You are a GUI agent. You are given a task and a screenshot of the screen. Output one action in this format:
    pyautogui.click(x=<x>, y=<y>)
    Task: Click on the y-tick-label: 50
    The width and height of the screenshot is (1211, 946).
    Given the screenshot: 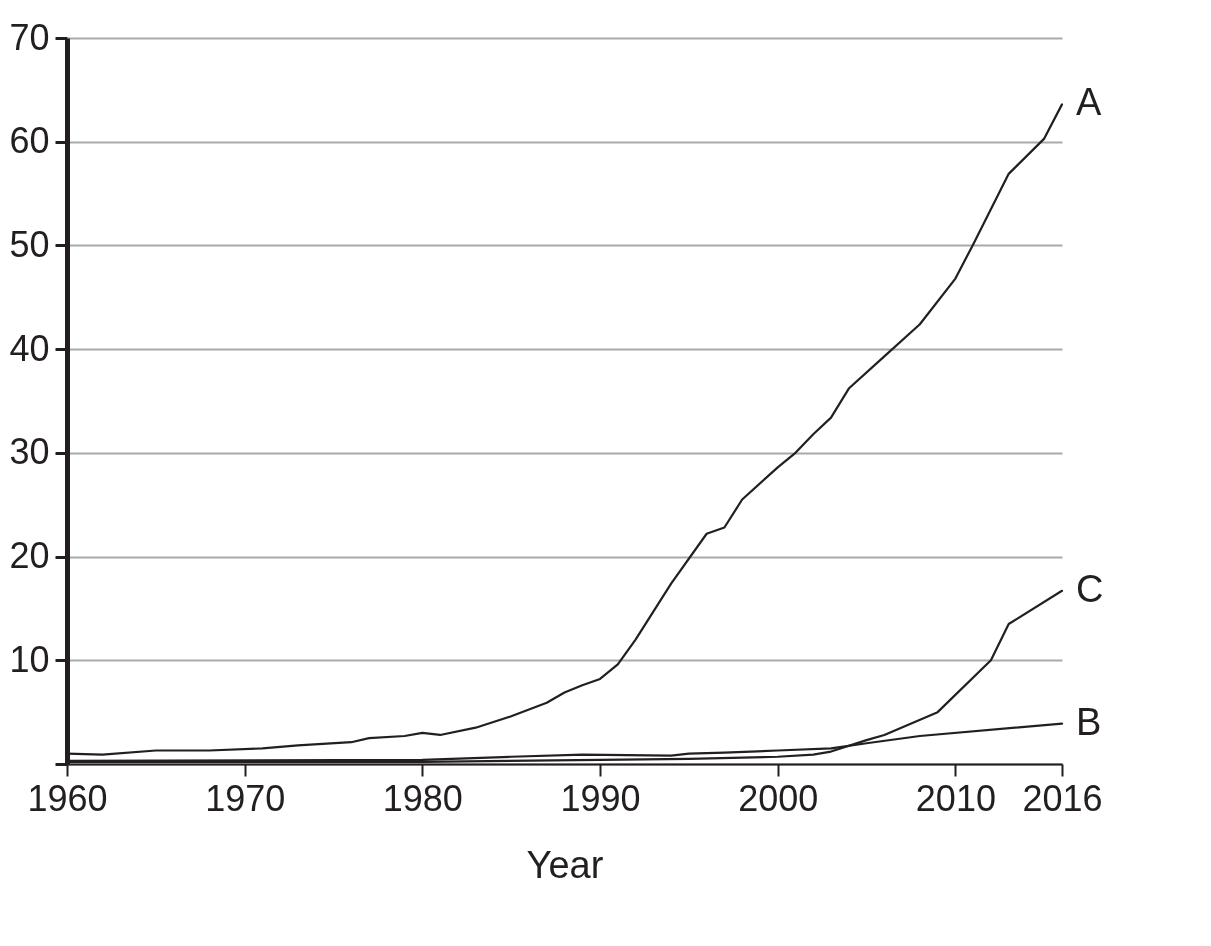 What is the action you would take?
    pyautogui.click(x=29, y=244)
    